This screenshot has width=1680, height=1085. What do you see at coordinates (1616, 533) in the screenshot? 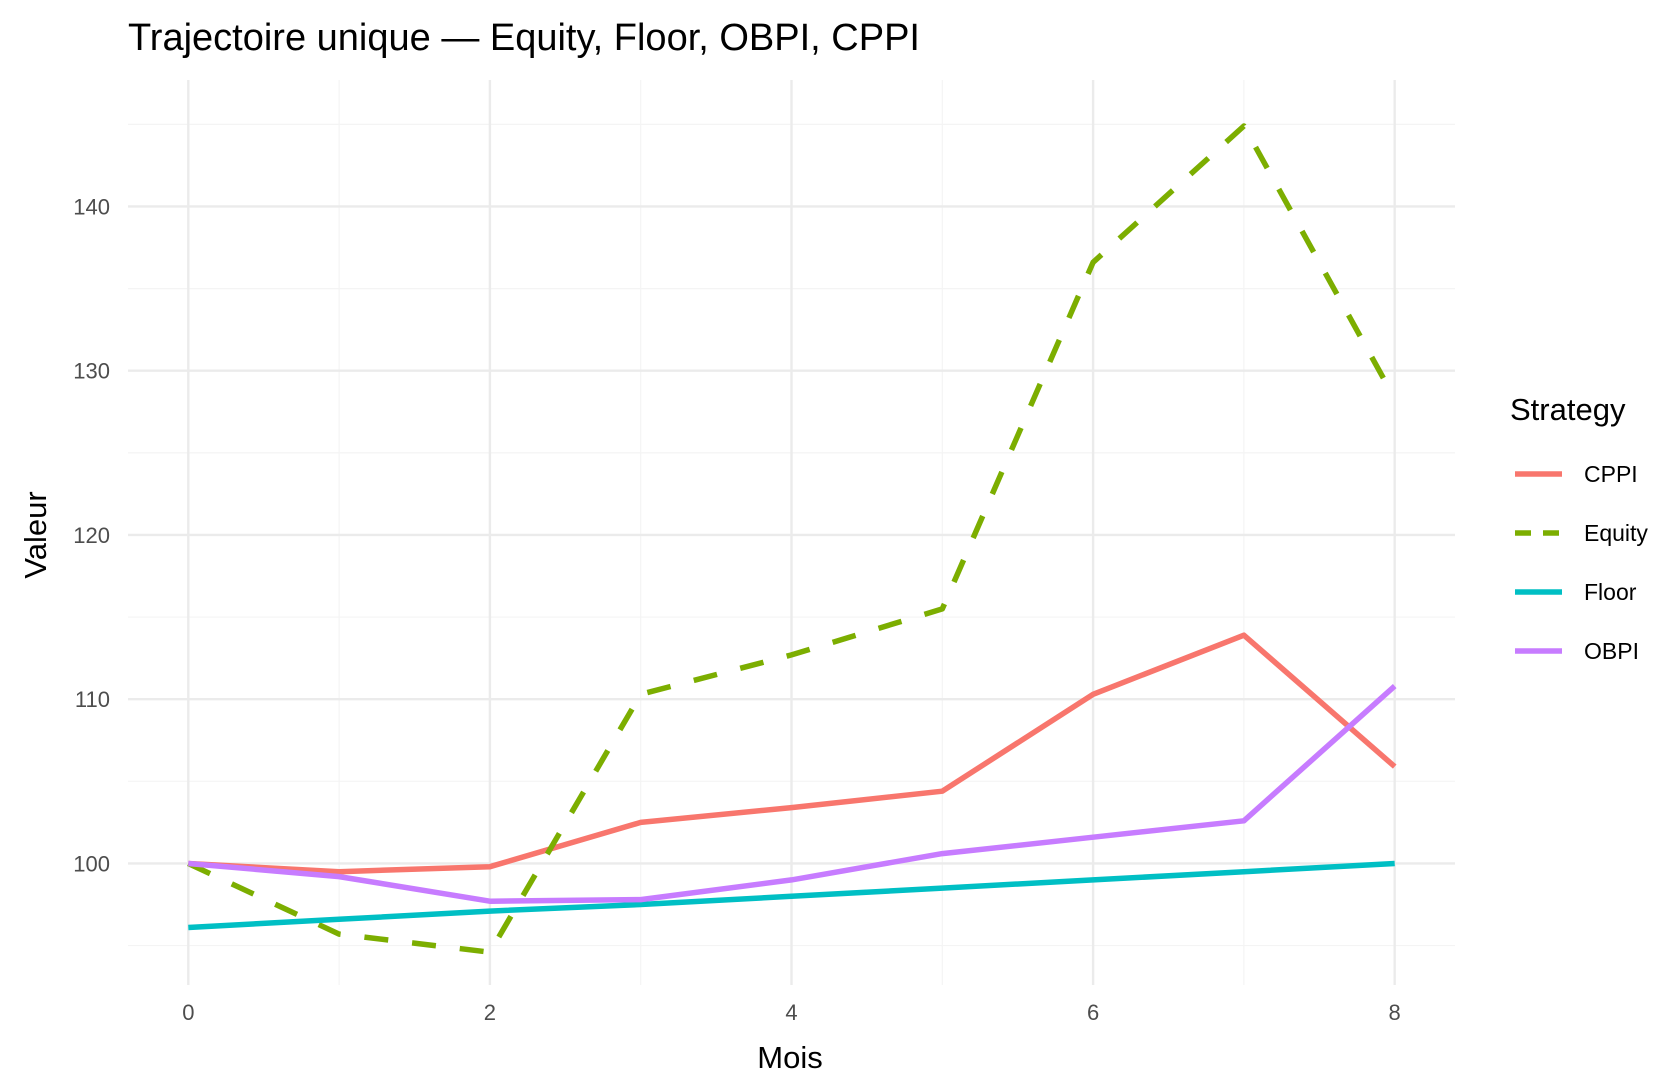
I see `legend-label: Equity` at bounding box center [1616, 533].